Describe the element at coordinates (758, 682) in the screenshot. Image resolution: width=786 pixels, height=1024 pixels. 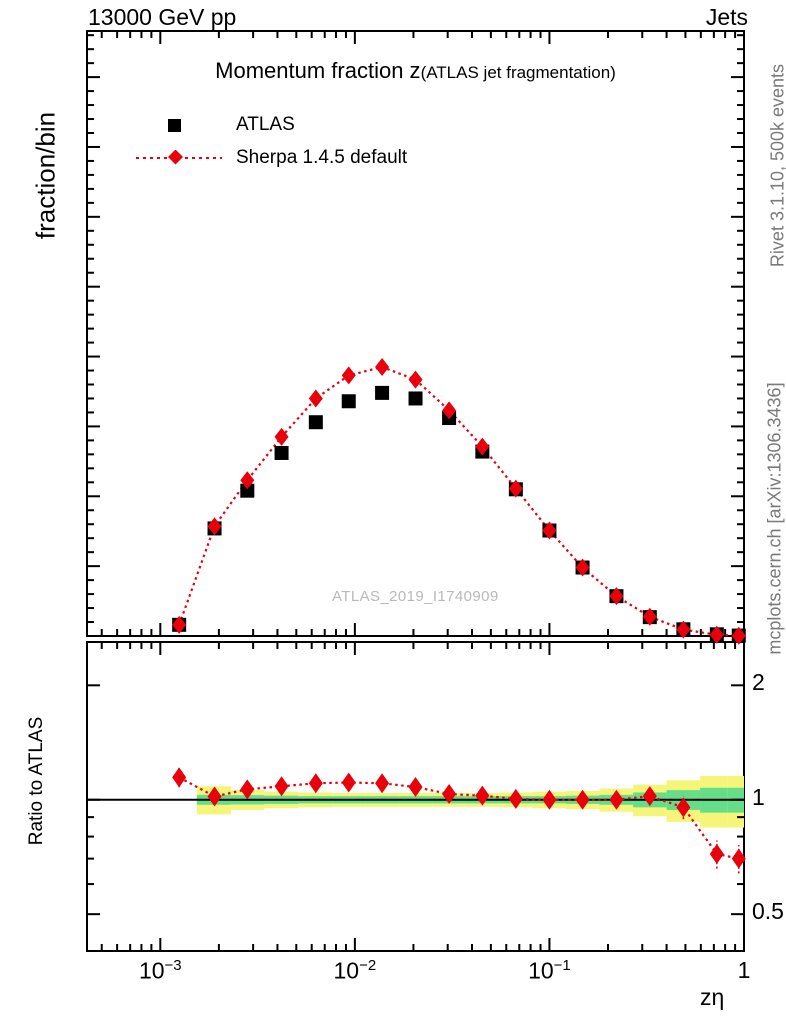
I see `y-tick-label-ratio-right: 2` at that location.